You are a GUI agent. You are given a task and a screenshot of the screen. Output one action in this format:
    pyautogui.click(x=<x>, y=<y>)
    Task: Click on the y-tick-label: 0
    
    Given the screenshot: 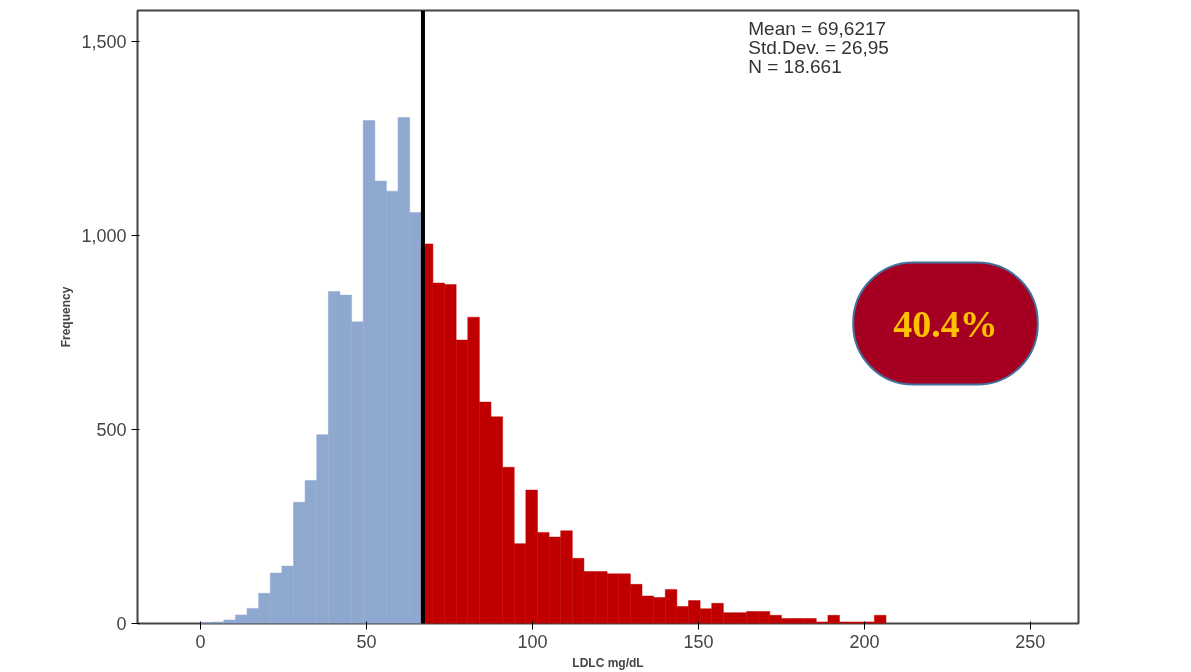 What is the action you would take?
    pyautogui.click(x=121, y=624)
    